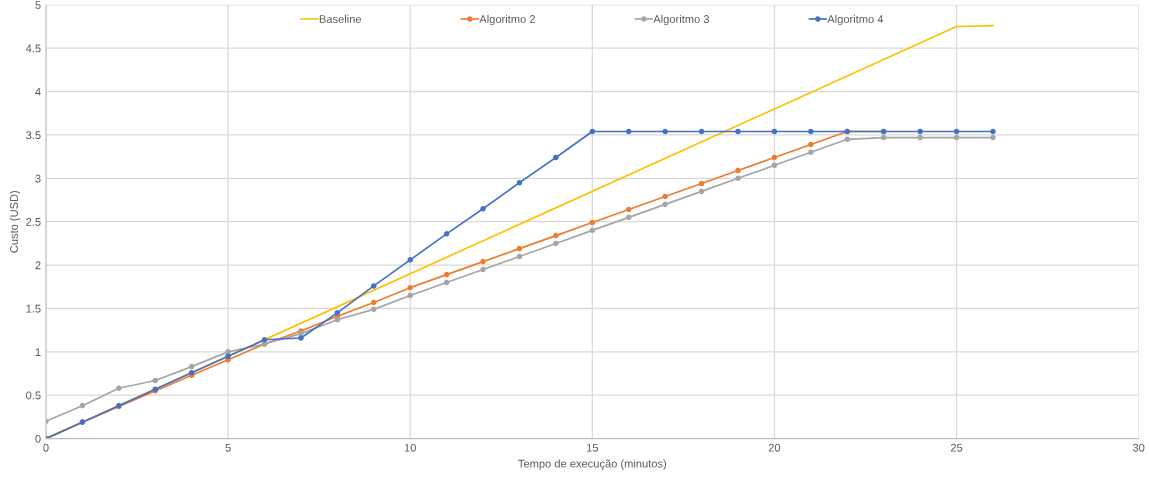 The image size is (1149, 482). I want to click on y-tick-label: 3, so click(38, 178).